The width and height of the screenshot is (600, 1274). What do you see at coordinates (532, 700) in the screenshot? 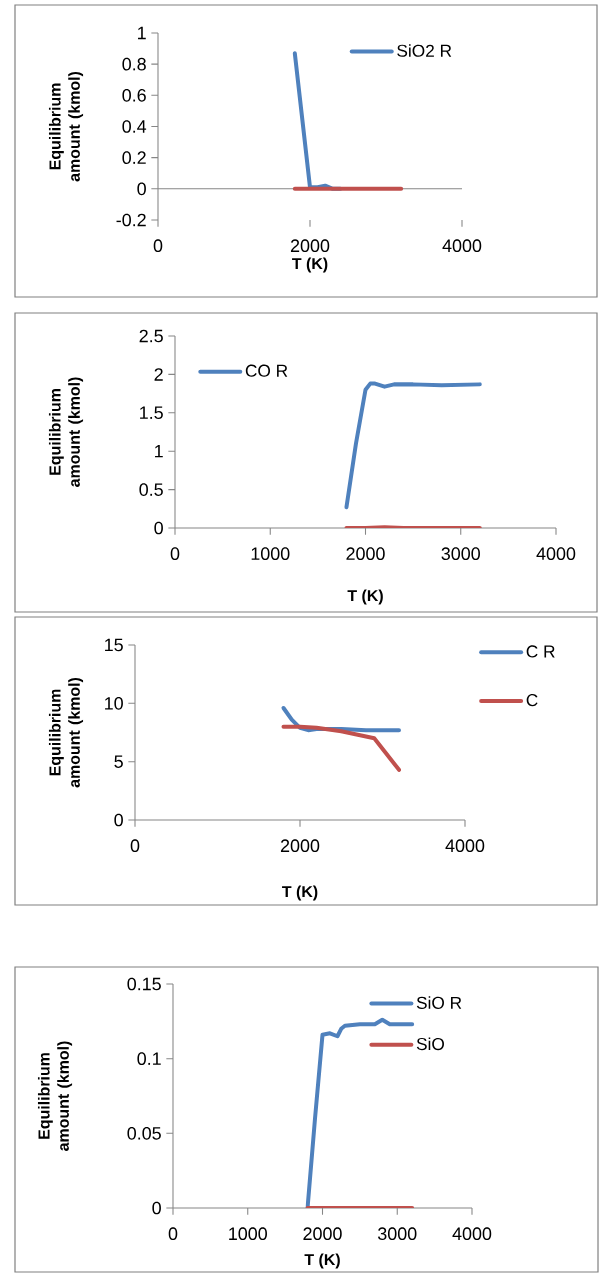
I see `legend-label: C` at bounding box center [532, 700].